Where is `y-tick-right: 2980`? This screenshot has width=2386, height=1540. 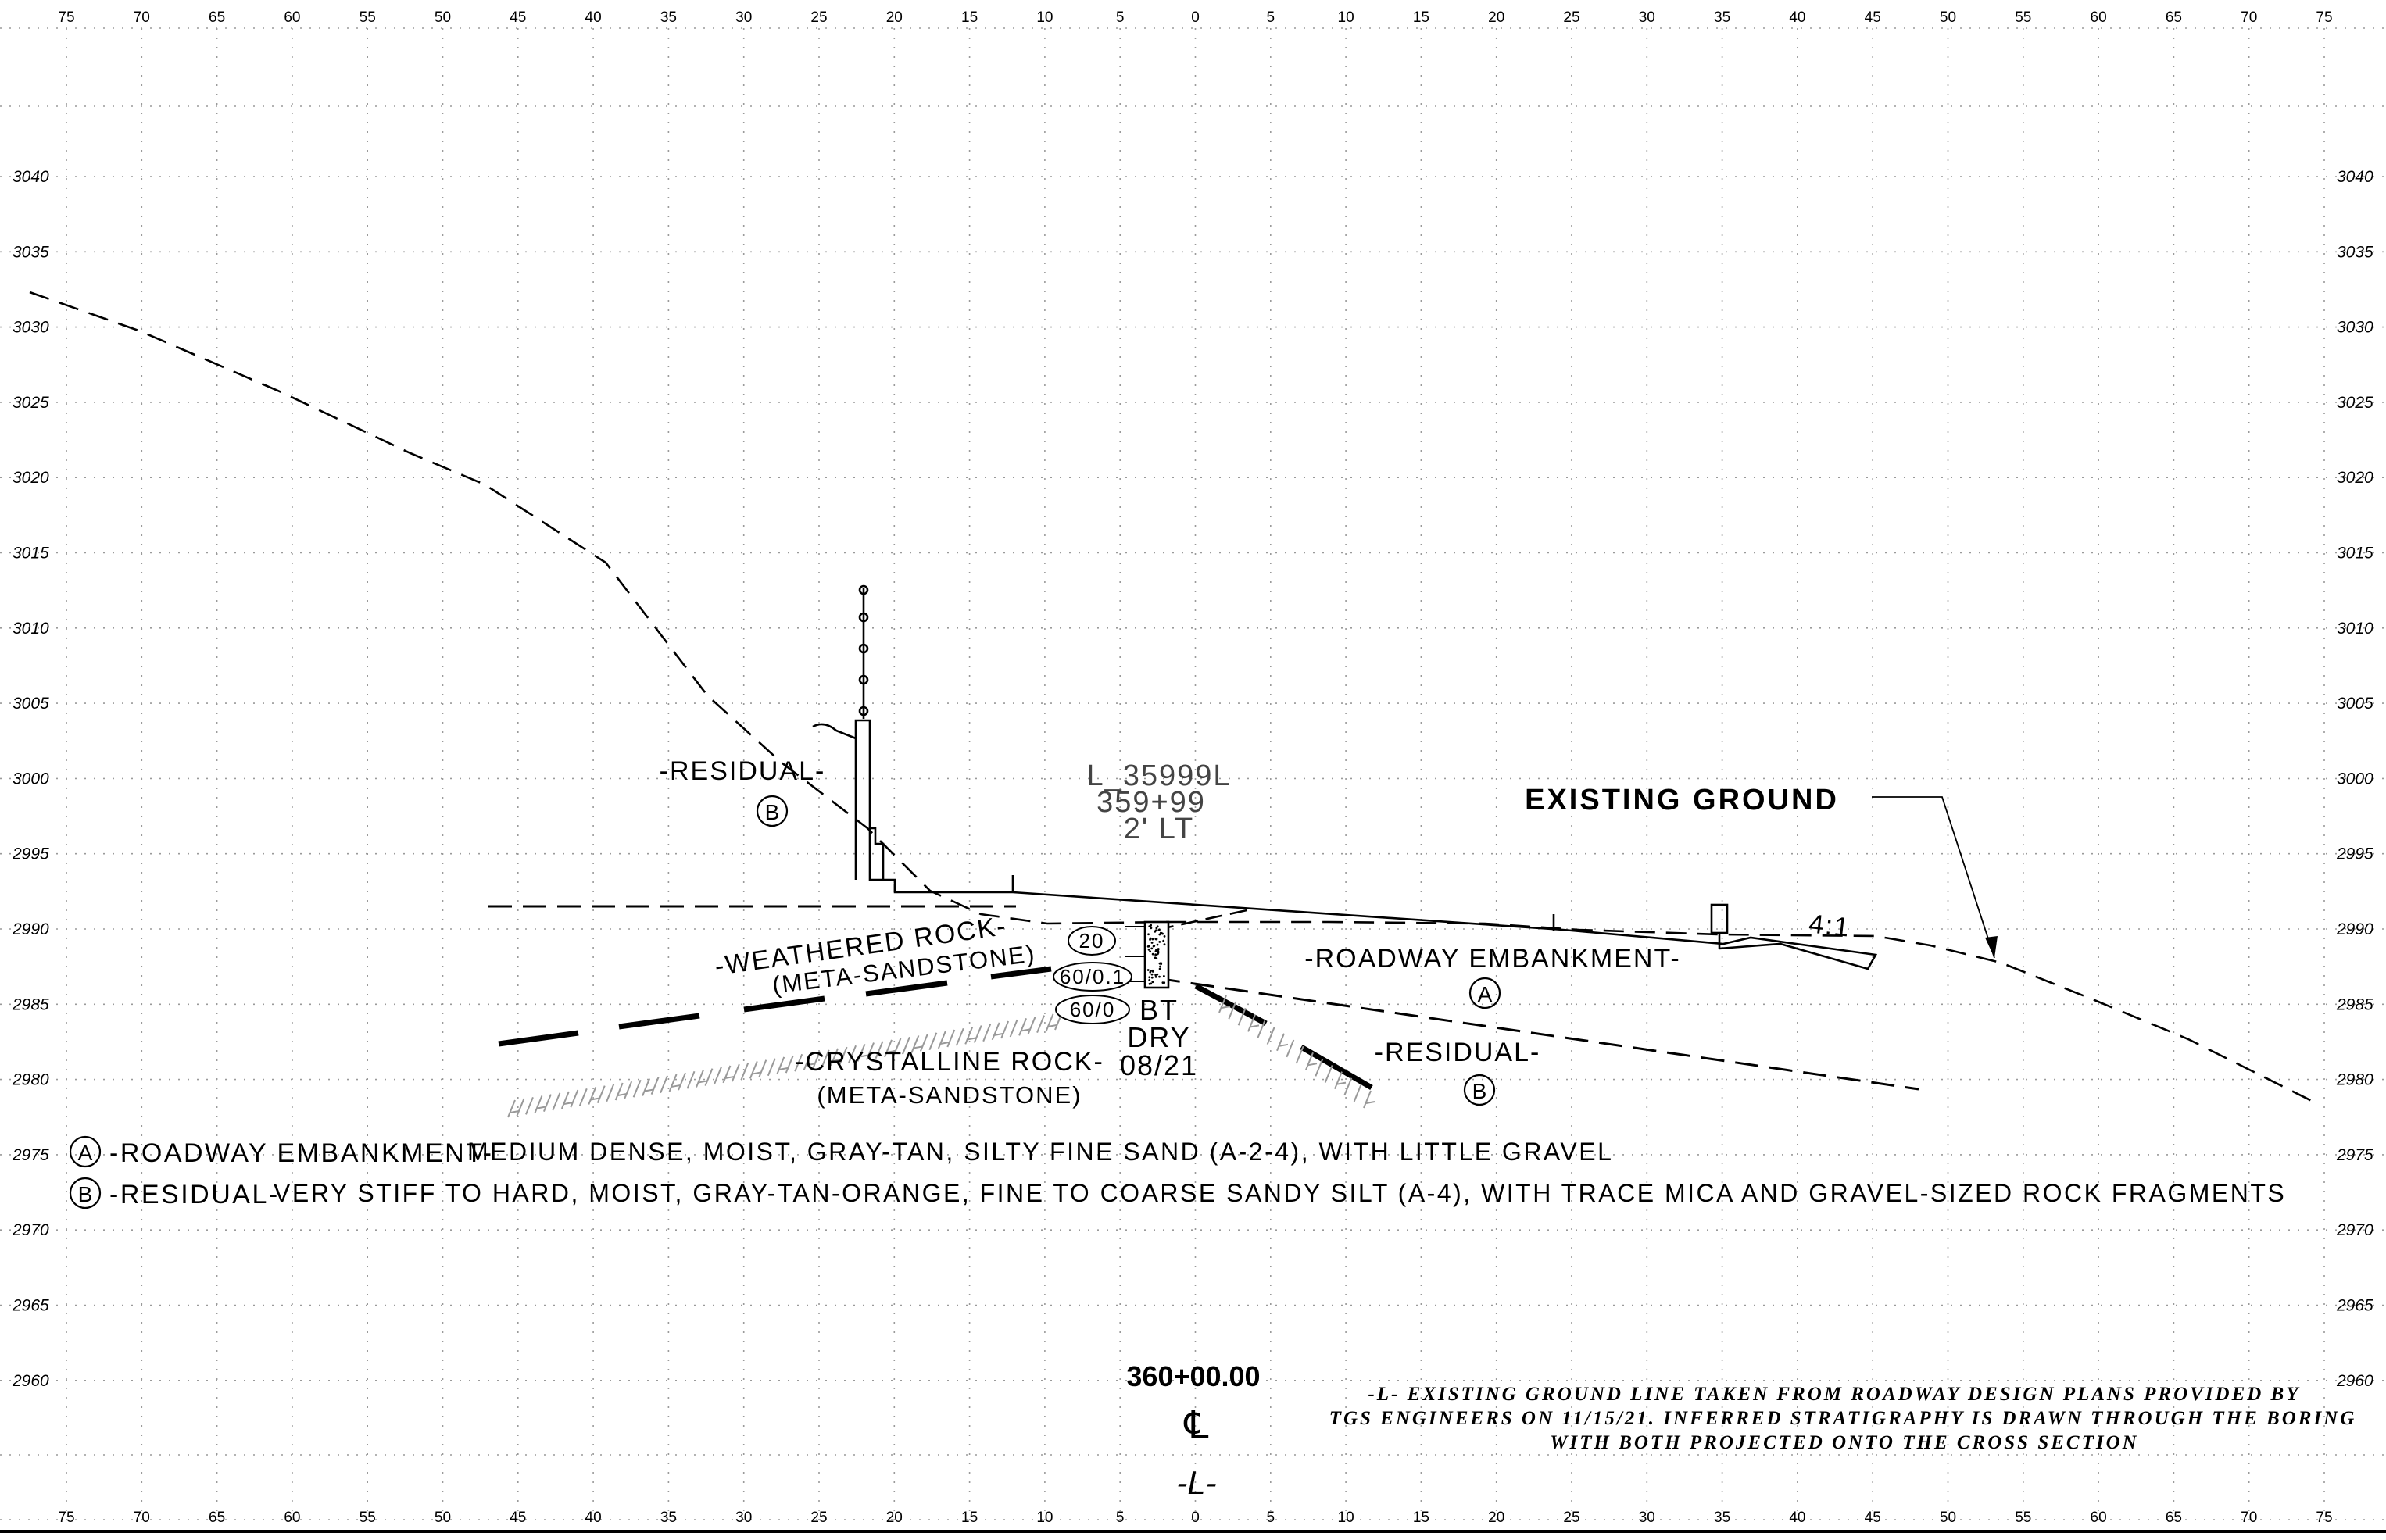
y-tick-right: 2980 is located at coordinates (2354, 1080).